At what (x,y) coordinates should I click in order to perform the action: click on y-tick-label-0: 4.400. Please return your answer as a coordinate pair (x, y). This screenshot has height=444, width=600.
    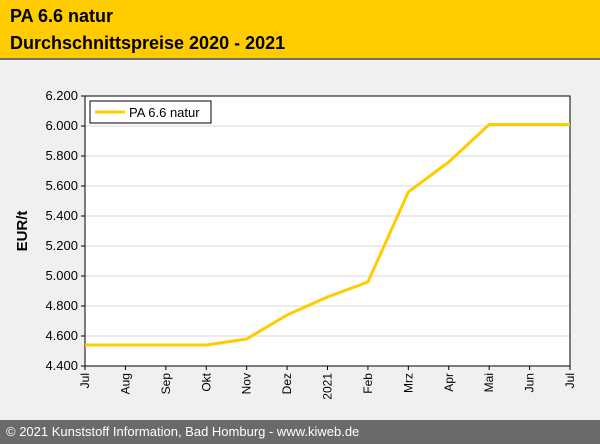
    Looking at the image, I should click on (61, 365).